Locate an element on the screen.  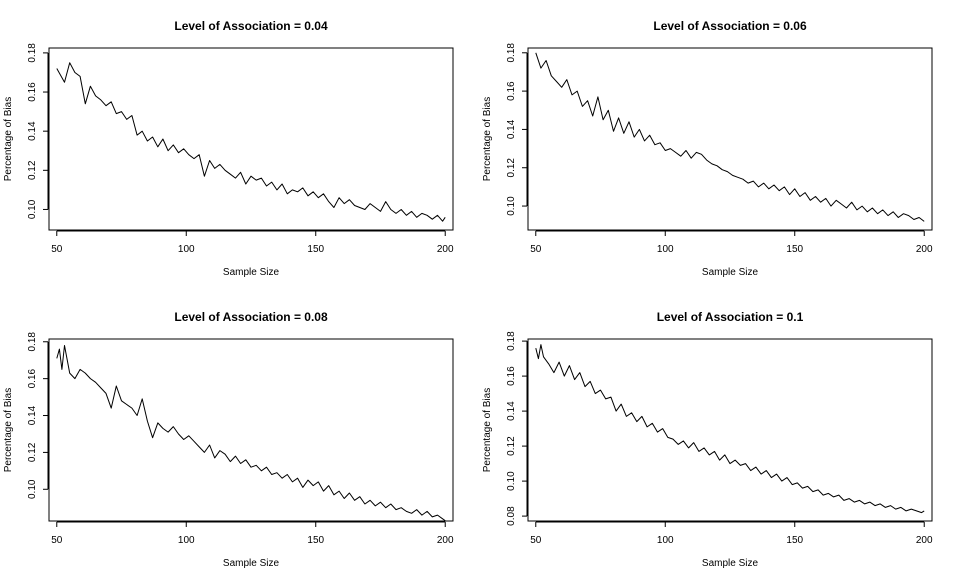
chart-title: Level of Association = 0.08 is located at coordinates (251, 317).